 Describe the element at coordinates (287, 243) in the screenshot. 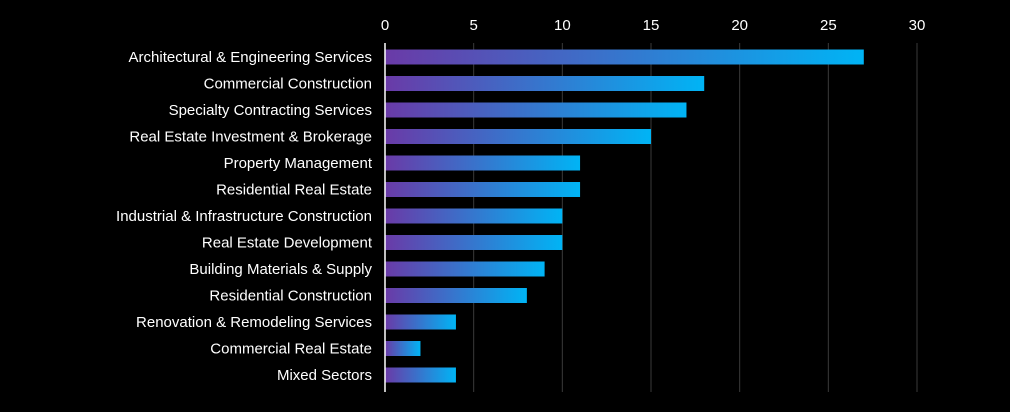

I see `category-label: Real Estate Development` at that location.